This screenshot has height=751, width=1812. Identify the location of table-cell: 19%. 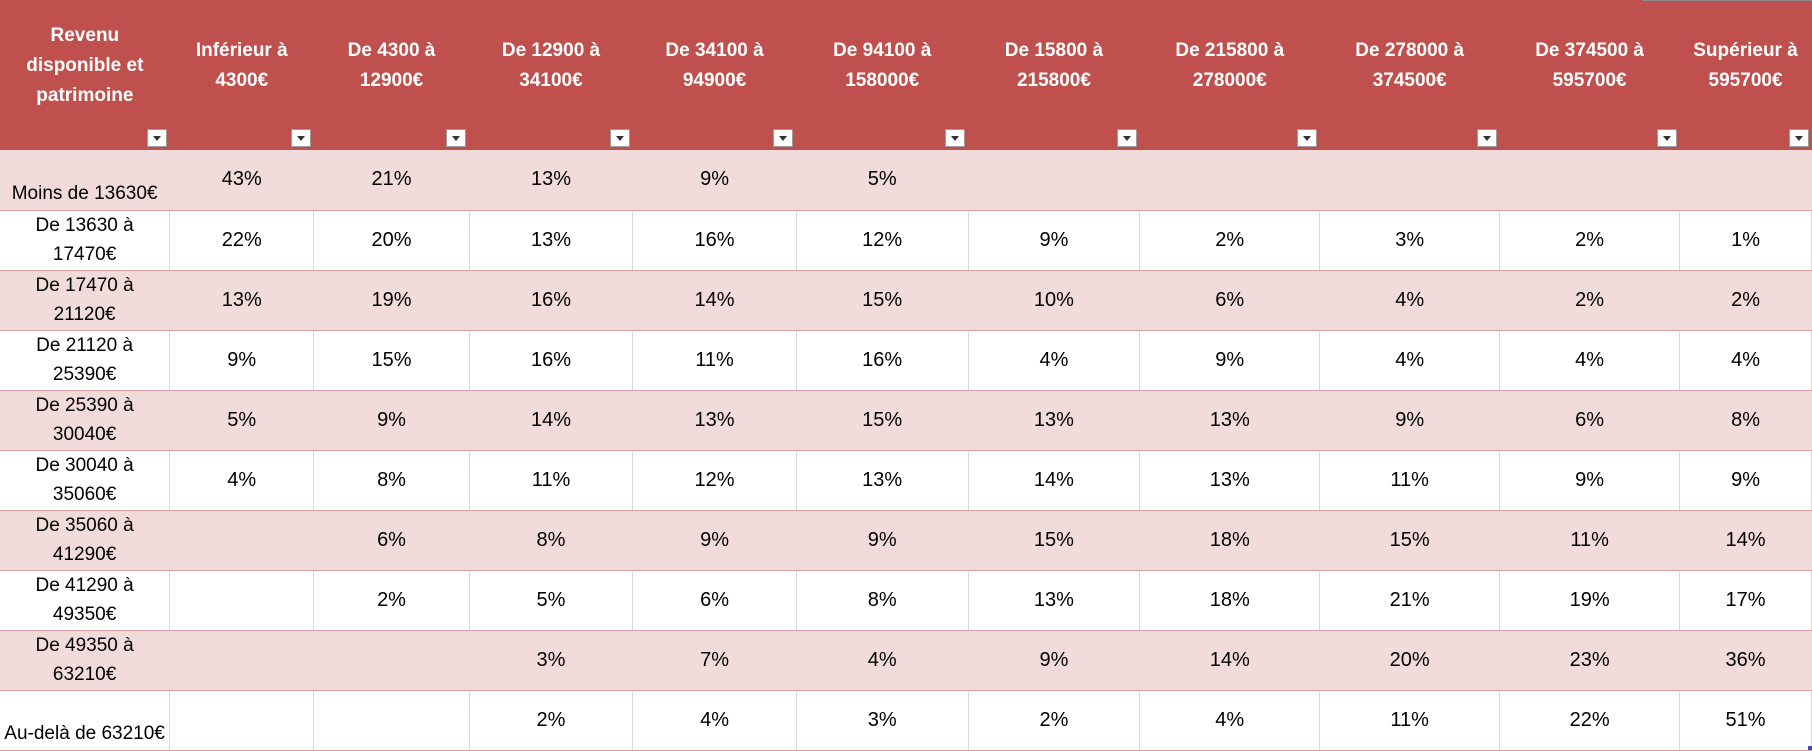
(1590, 600).